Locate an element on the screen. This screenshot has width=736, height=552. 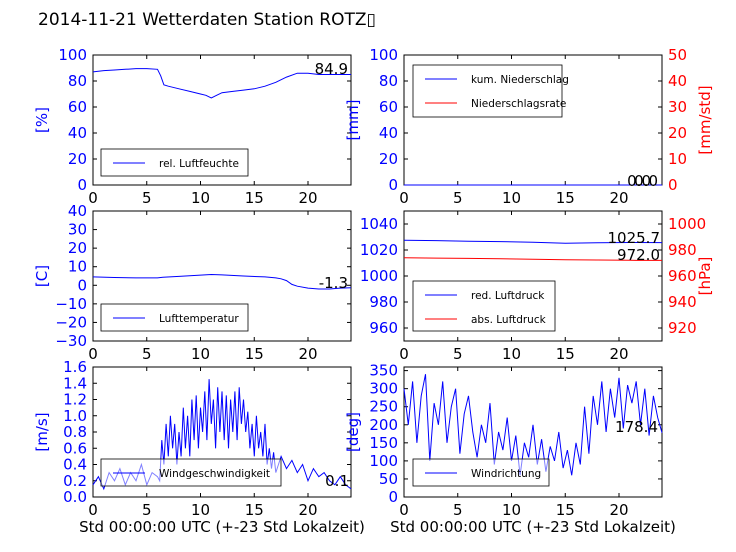
last-value-label-2: 972.0 is located at coordinates (638, 255).